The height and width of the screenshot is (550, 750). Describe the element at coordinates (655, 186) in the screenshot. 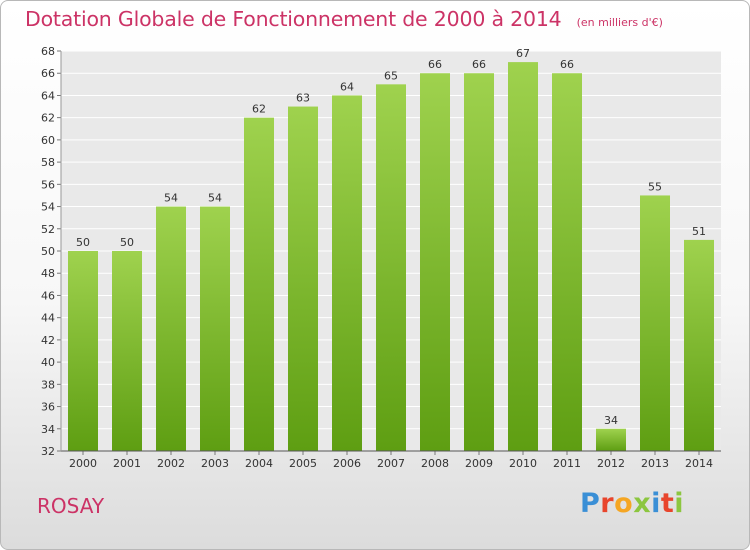

I see `bar-value-label: 55` at that location.